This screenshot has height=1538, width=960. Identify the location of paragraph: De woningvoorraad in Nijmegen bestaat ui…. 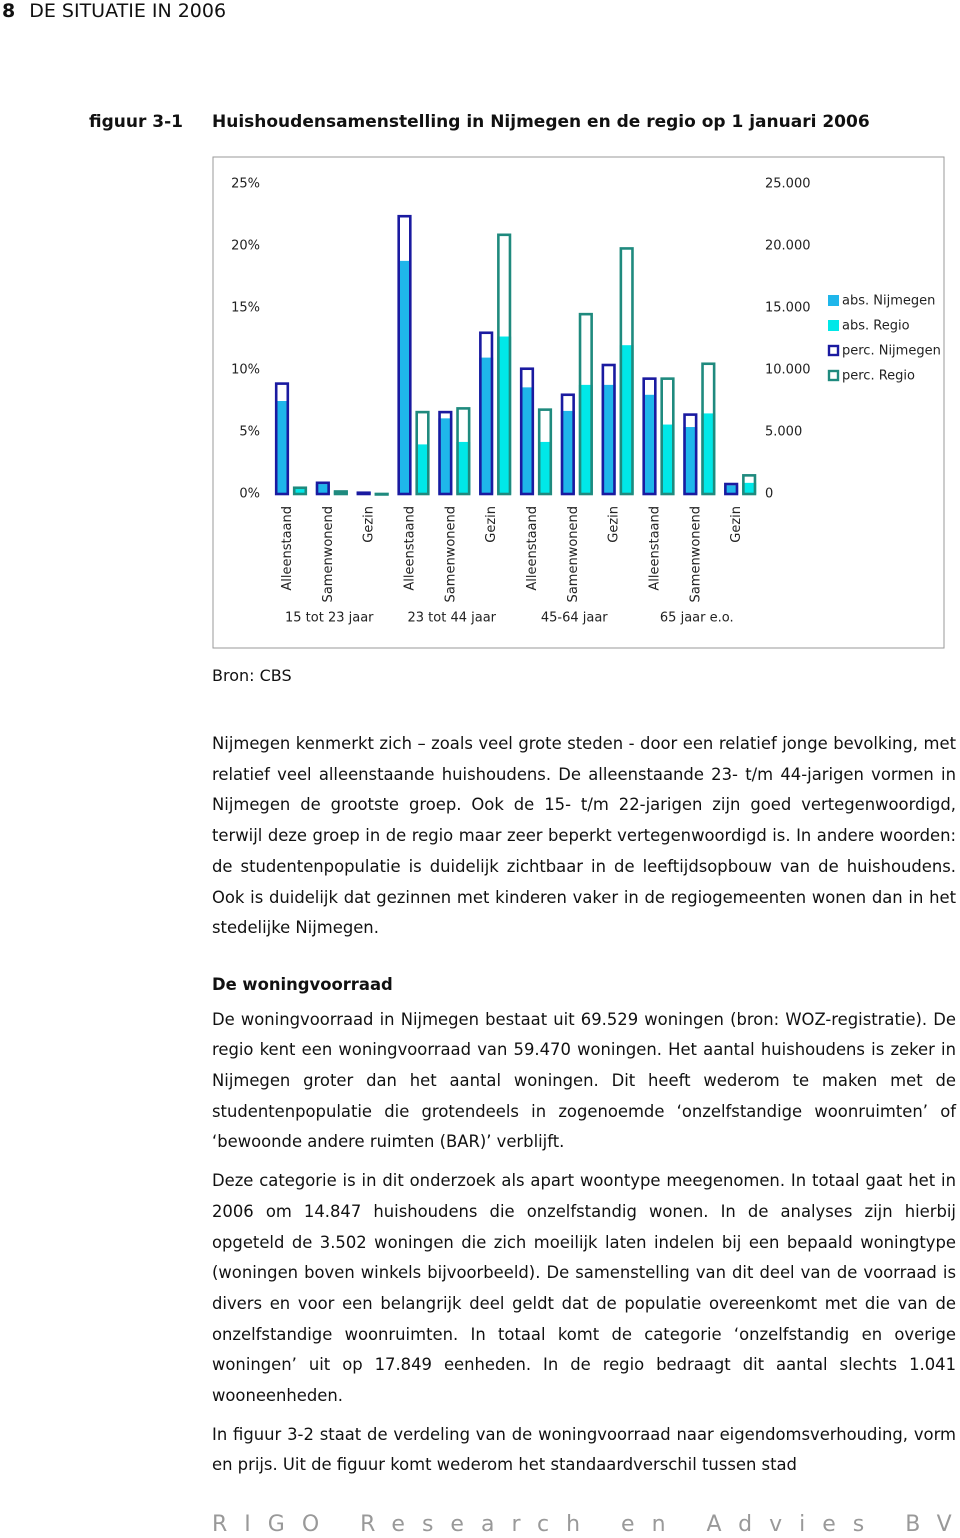
(584, 1080).